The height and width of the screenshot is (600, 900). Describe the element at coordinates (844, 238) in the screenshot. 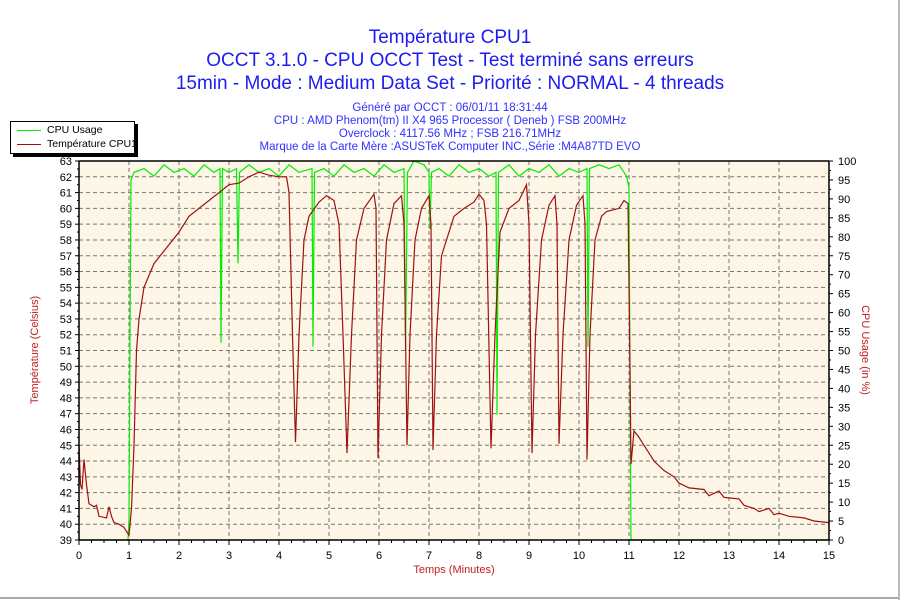

I see `y2-tick-label: 80` at that location.